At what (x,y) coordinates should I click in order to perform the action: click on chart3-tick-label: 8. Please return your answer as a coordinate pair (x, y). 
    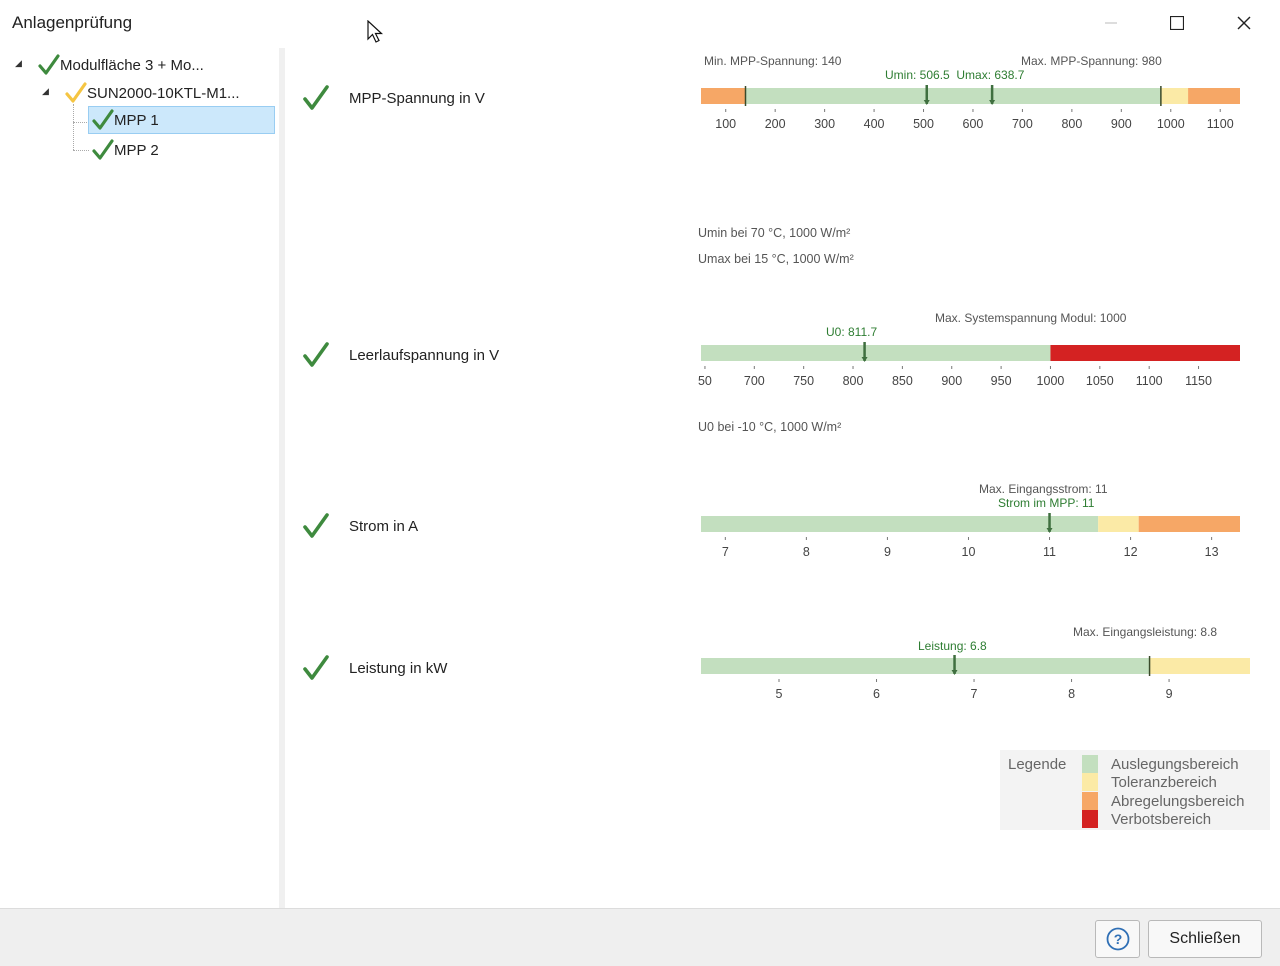
    Looking at the image, I should click on (1071, 694).